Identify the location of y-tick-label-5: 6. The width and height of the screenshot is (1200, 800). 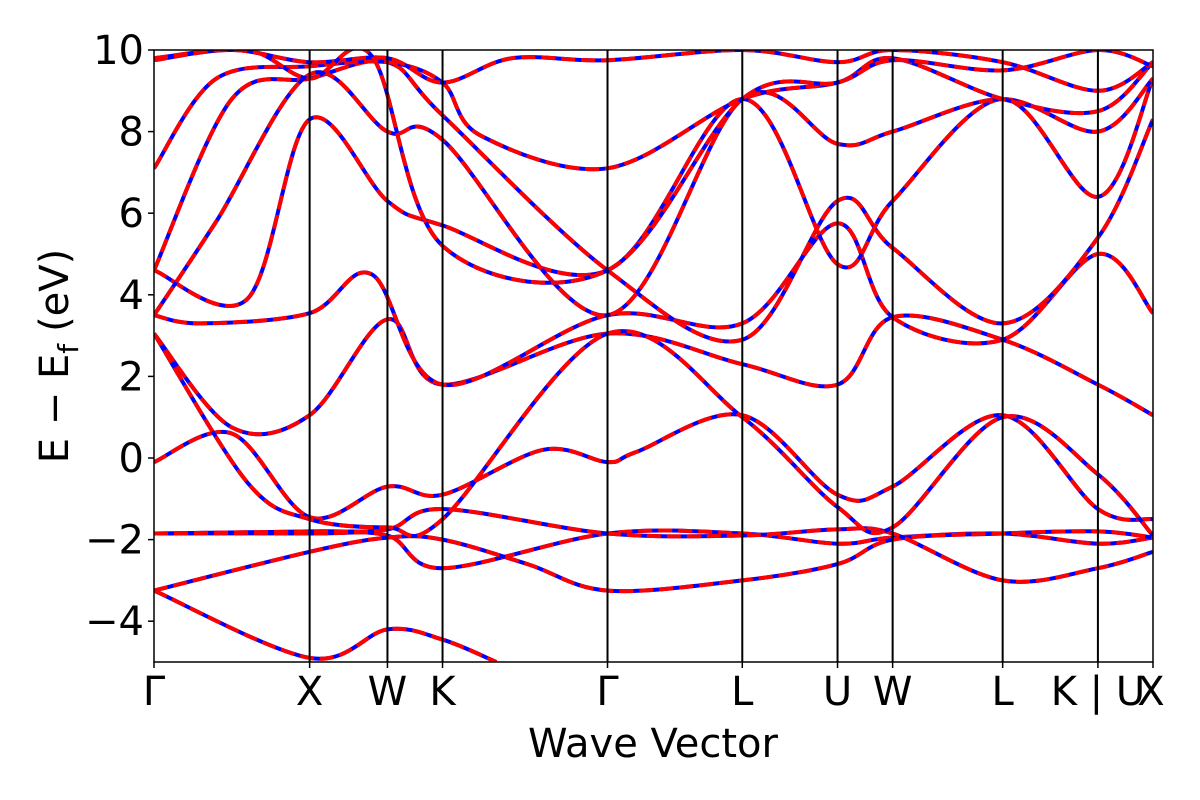
(131, 214).